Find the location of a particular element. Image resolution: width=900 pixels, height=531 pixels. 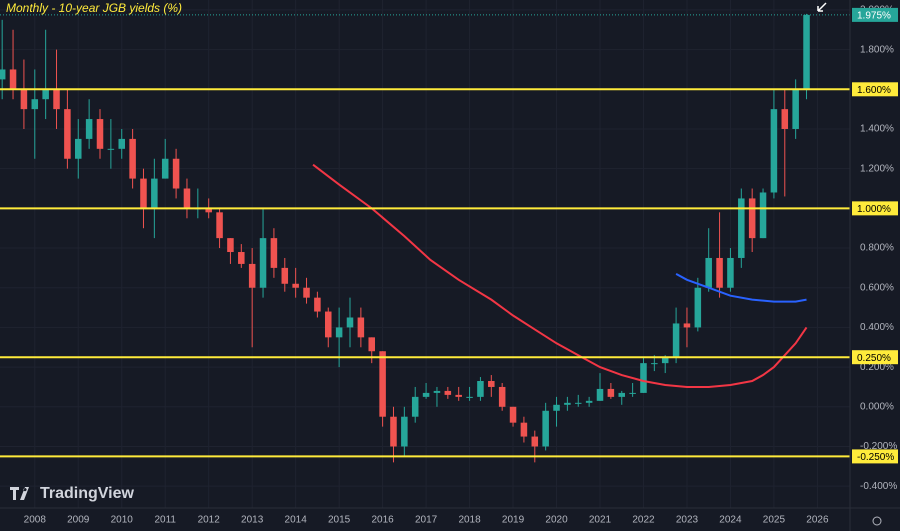

x-tick-label: 2014 is located at coordinates (296, 520).